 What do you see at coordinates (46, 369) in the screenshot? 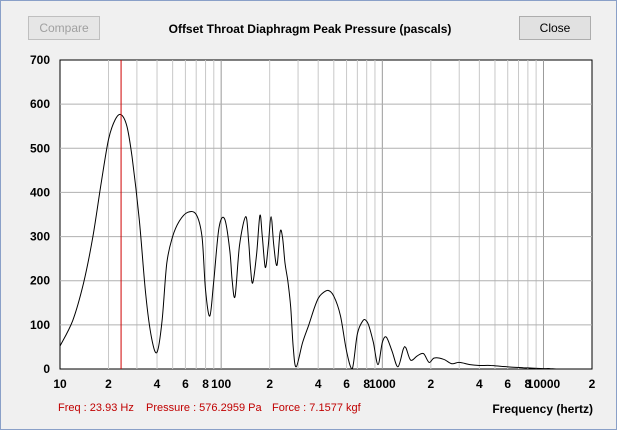
I see `y-tick-label: 0` at bounding box center [46, 369].